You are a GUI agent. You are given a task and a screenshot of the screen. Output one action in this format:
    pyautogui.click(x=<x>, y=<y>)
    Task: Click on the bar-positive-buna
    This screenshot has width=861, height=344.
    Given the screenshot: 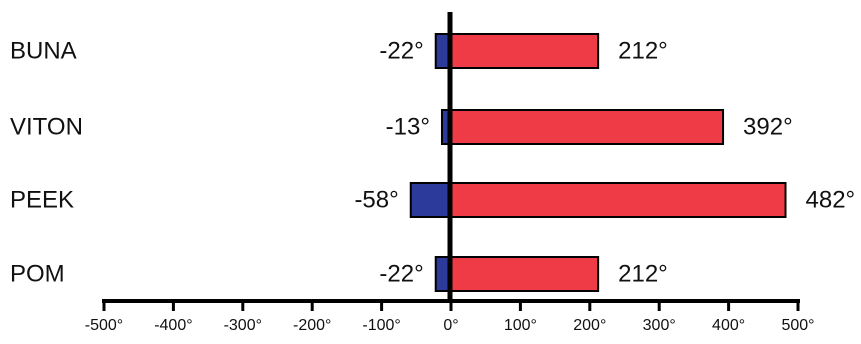 What is the action you would take?
    pyautogui.click(x=524, y=51)
    